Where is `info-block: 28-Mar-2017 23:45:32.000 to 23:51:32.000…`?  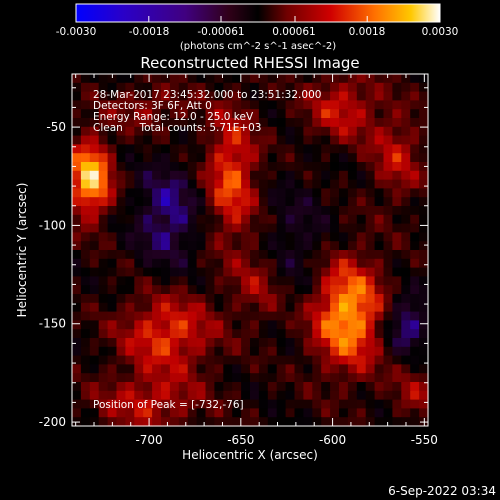
info-block: 28-Mar-2017 23:45:32.000 to 23:51:32.000… is located at coordinates (207, 111).